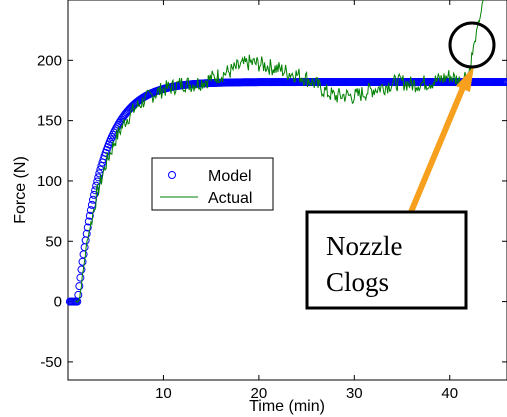 This screenshot has width=507, height=417. What do you see at coordinates (354, 393) in the screenshot?
I see `x-tick-label: 30` at bounding box center [354, 393].